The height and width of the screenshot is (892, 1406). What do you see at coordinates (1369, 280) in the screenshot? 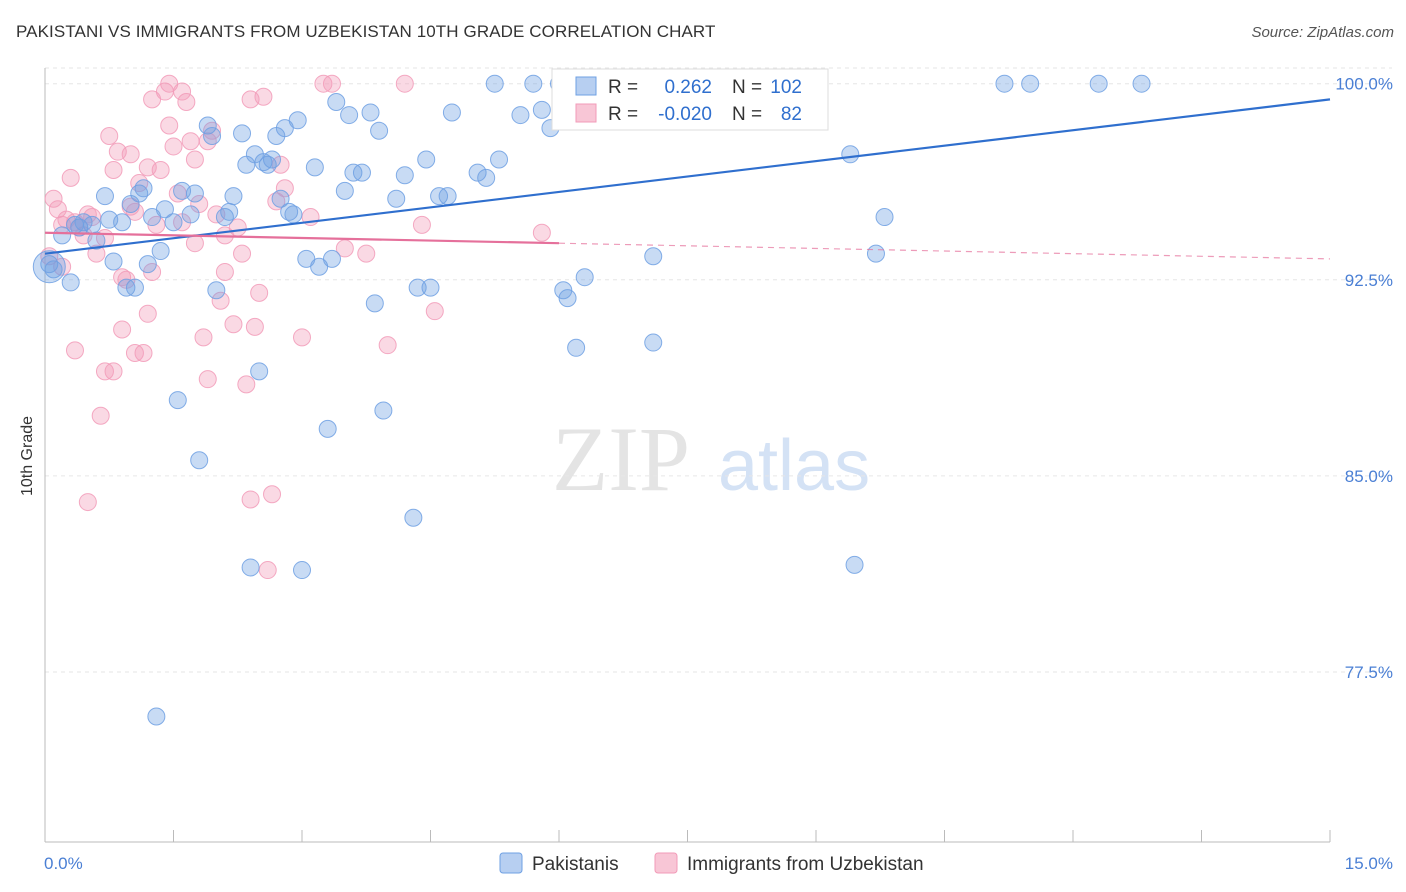
I see `y-tick-label: 92.5%` at bounding box center [1369, 280].